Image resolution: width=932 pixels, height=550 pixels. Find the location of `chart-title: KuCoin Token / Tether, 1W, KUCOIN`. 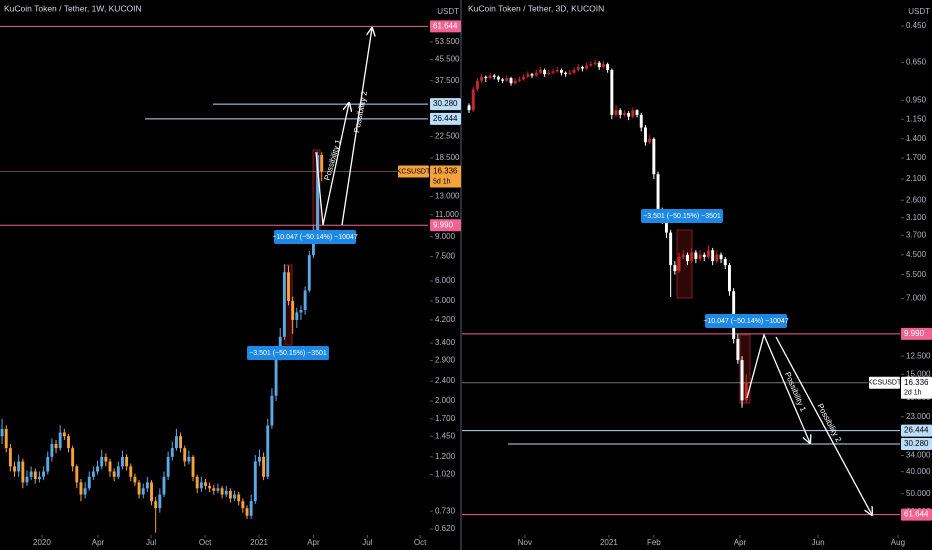

chart-title: KuCoin Token / Tether, 1W, KUCOIN is located at coordinates (73, 8).